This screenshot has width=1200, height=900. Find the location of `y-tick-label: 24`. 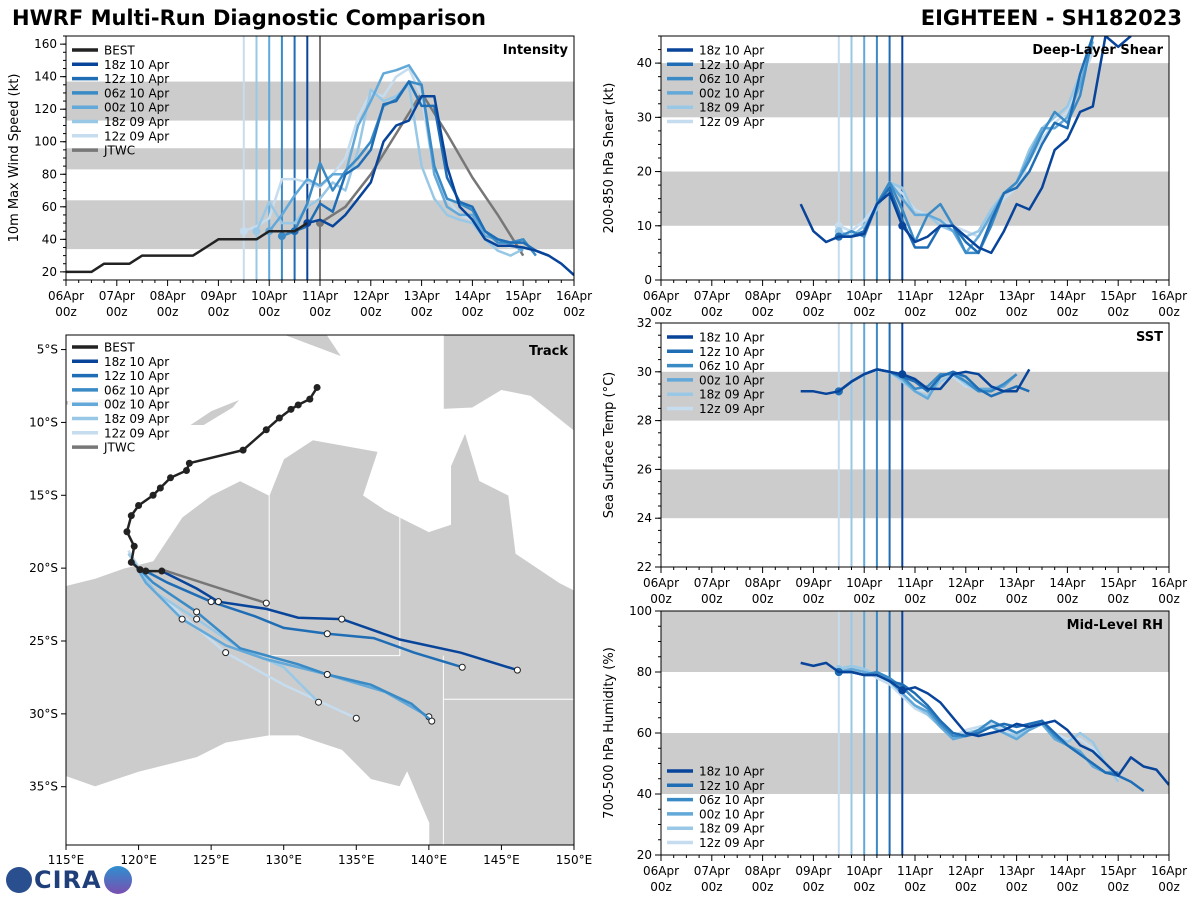

y-tick-label: 24 is located at coordinates (644, 518).